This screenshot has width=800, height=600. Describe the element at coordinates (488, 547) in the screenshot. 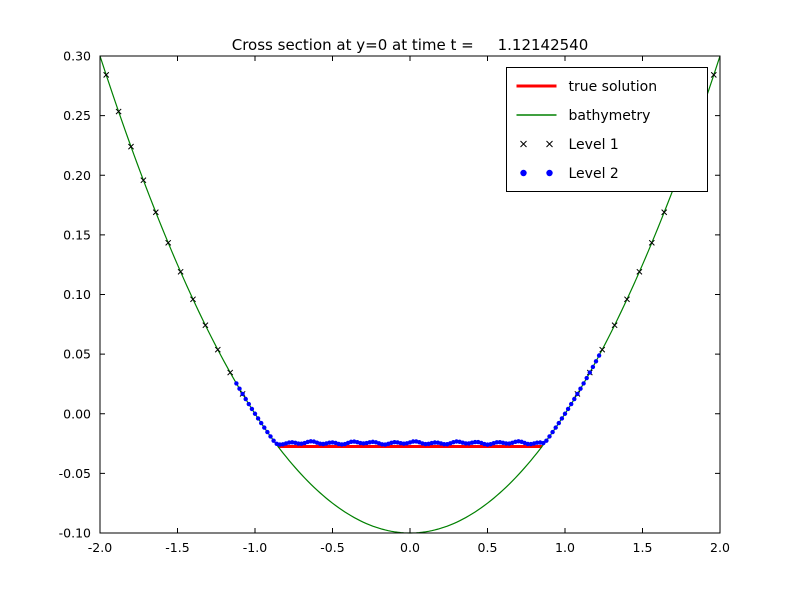

I see `x-tick-label: 0.5` at that location.